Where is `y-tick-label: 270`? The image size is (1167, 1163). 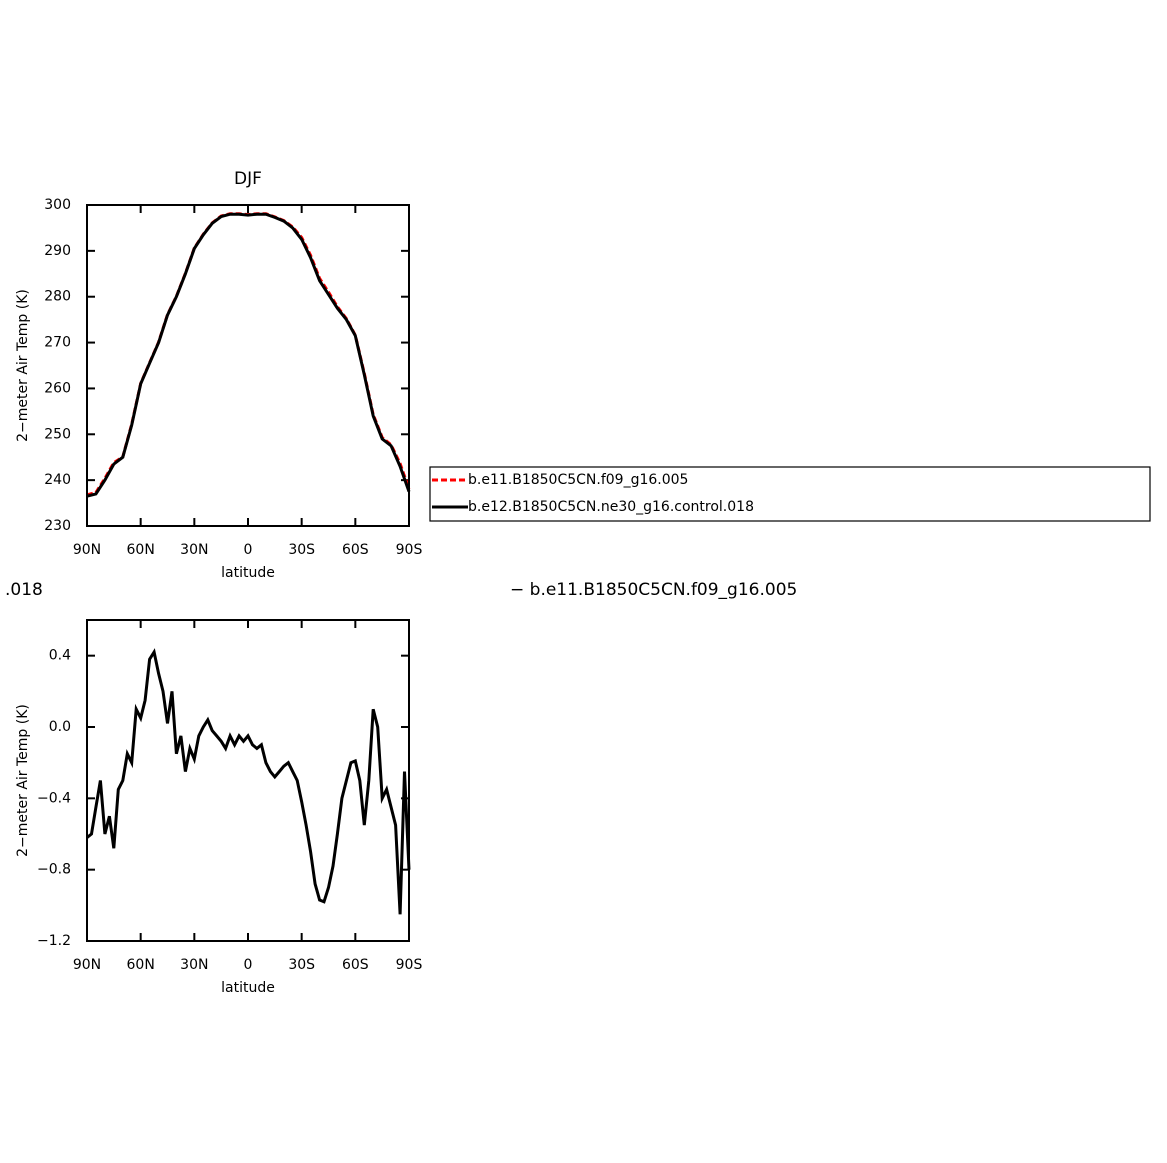
y-tick-label: 270 is located at coordinates (57, 343).